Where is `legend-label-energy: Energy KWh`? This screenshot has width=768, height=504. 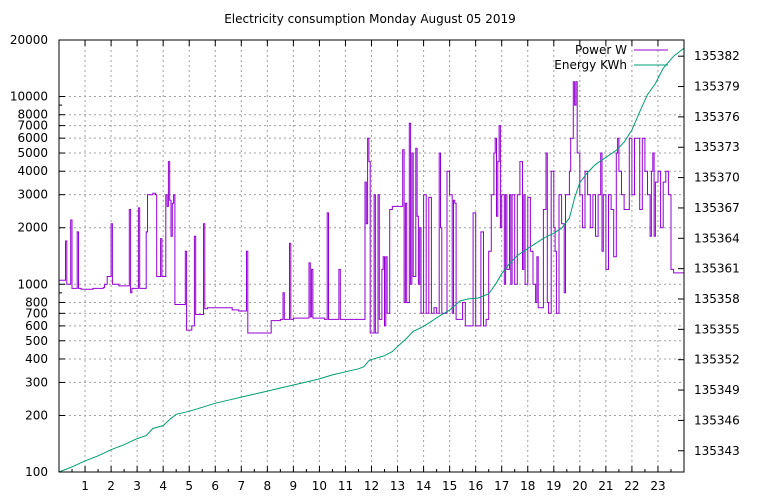 legend-label-energy: Energy KWh is located at coordinates (590, 65).